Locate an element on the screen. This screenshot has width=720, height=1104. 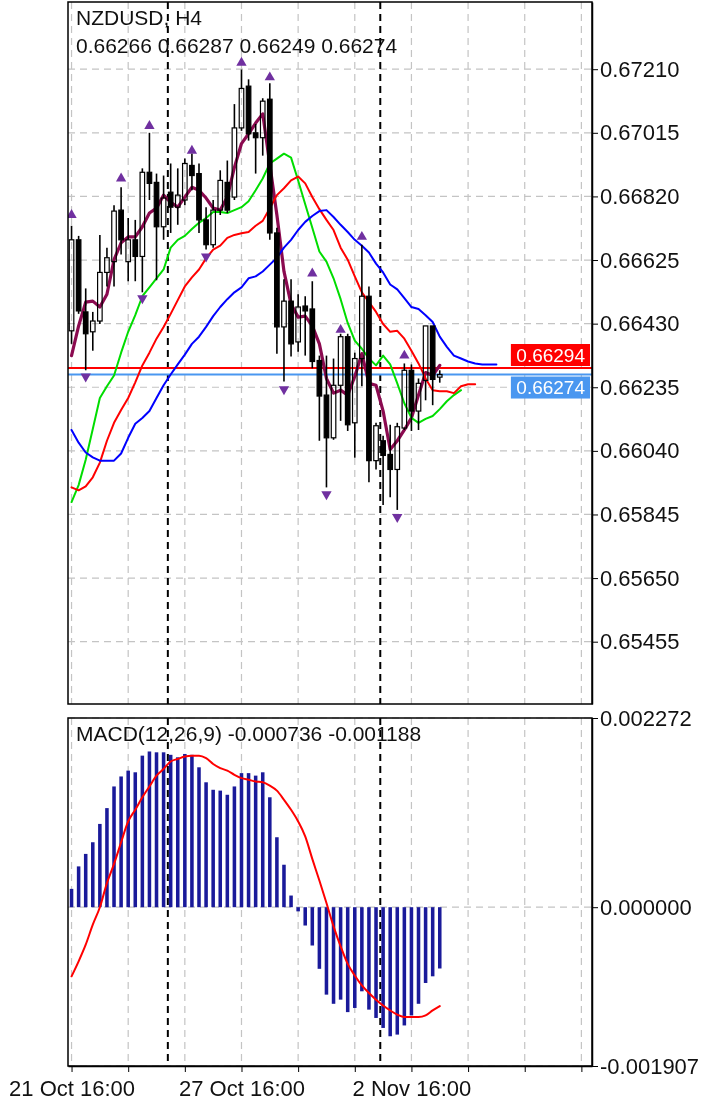
x-tick-label: 2 Nov 16:00 is located at coordinates (412, 1088).